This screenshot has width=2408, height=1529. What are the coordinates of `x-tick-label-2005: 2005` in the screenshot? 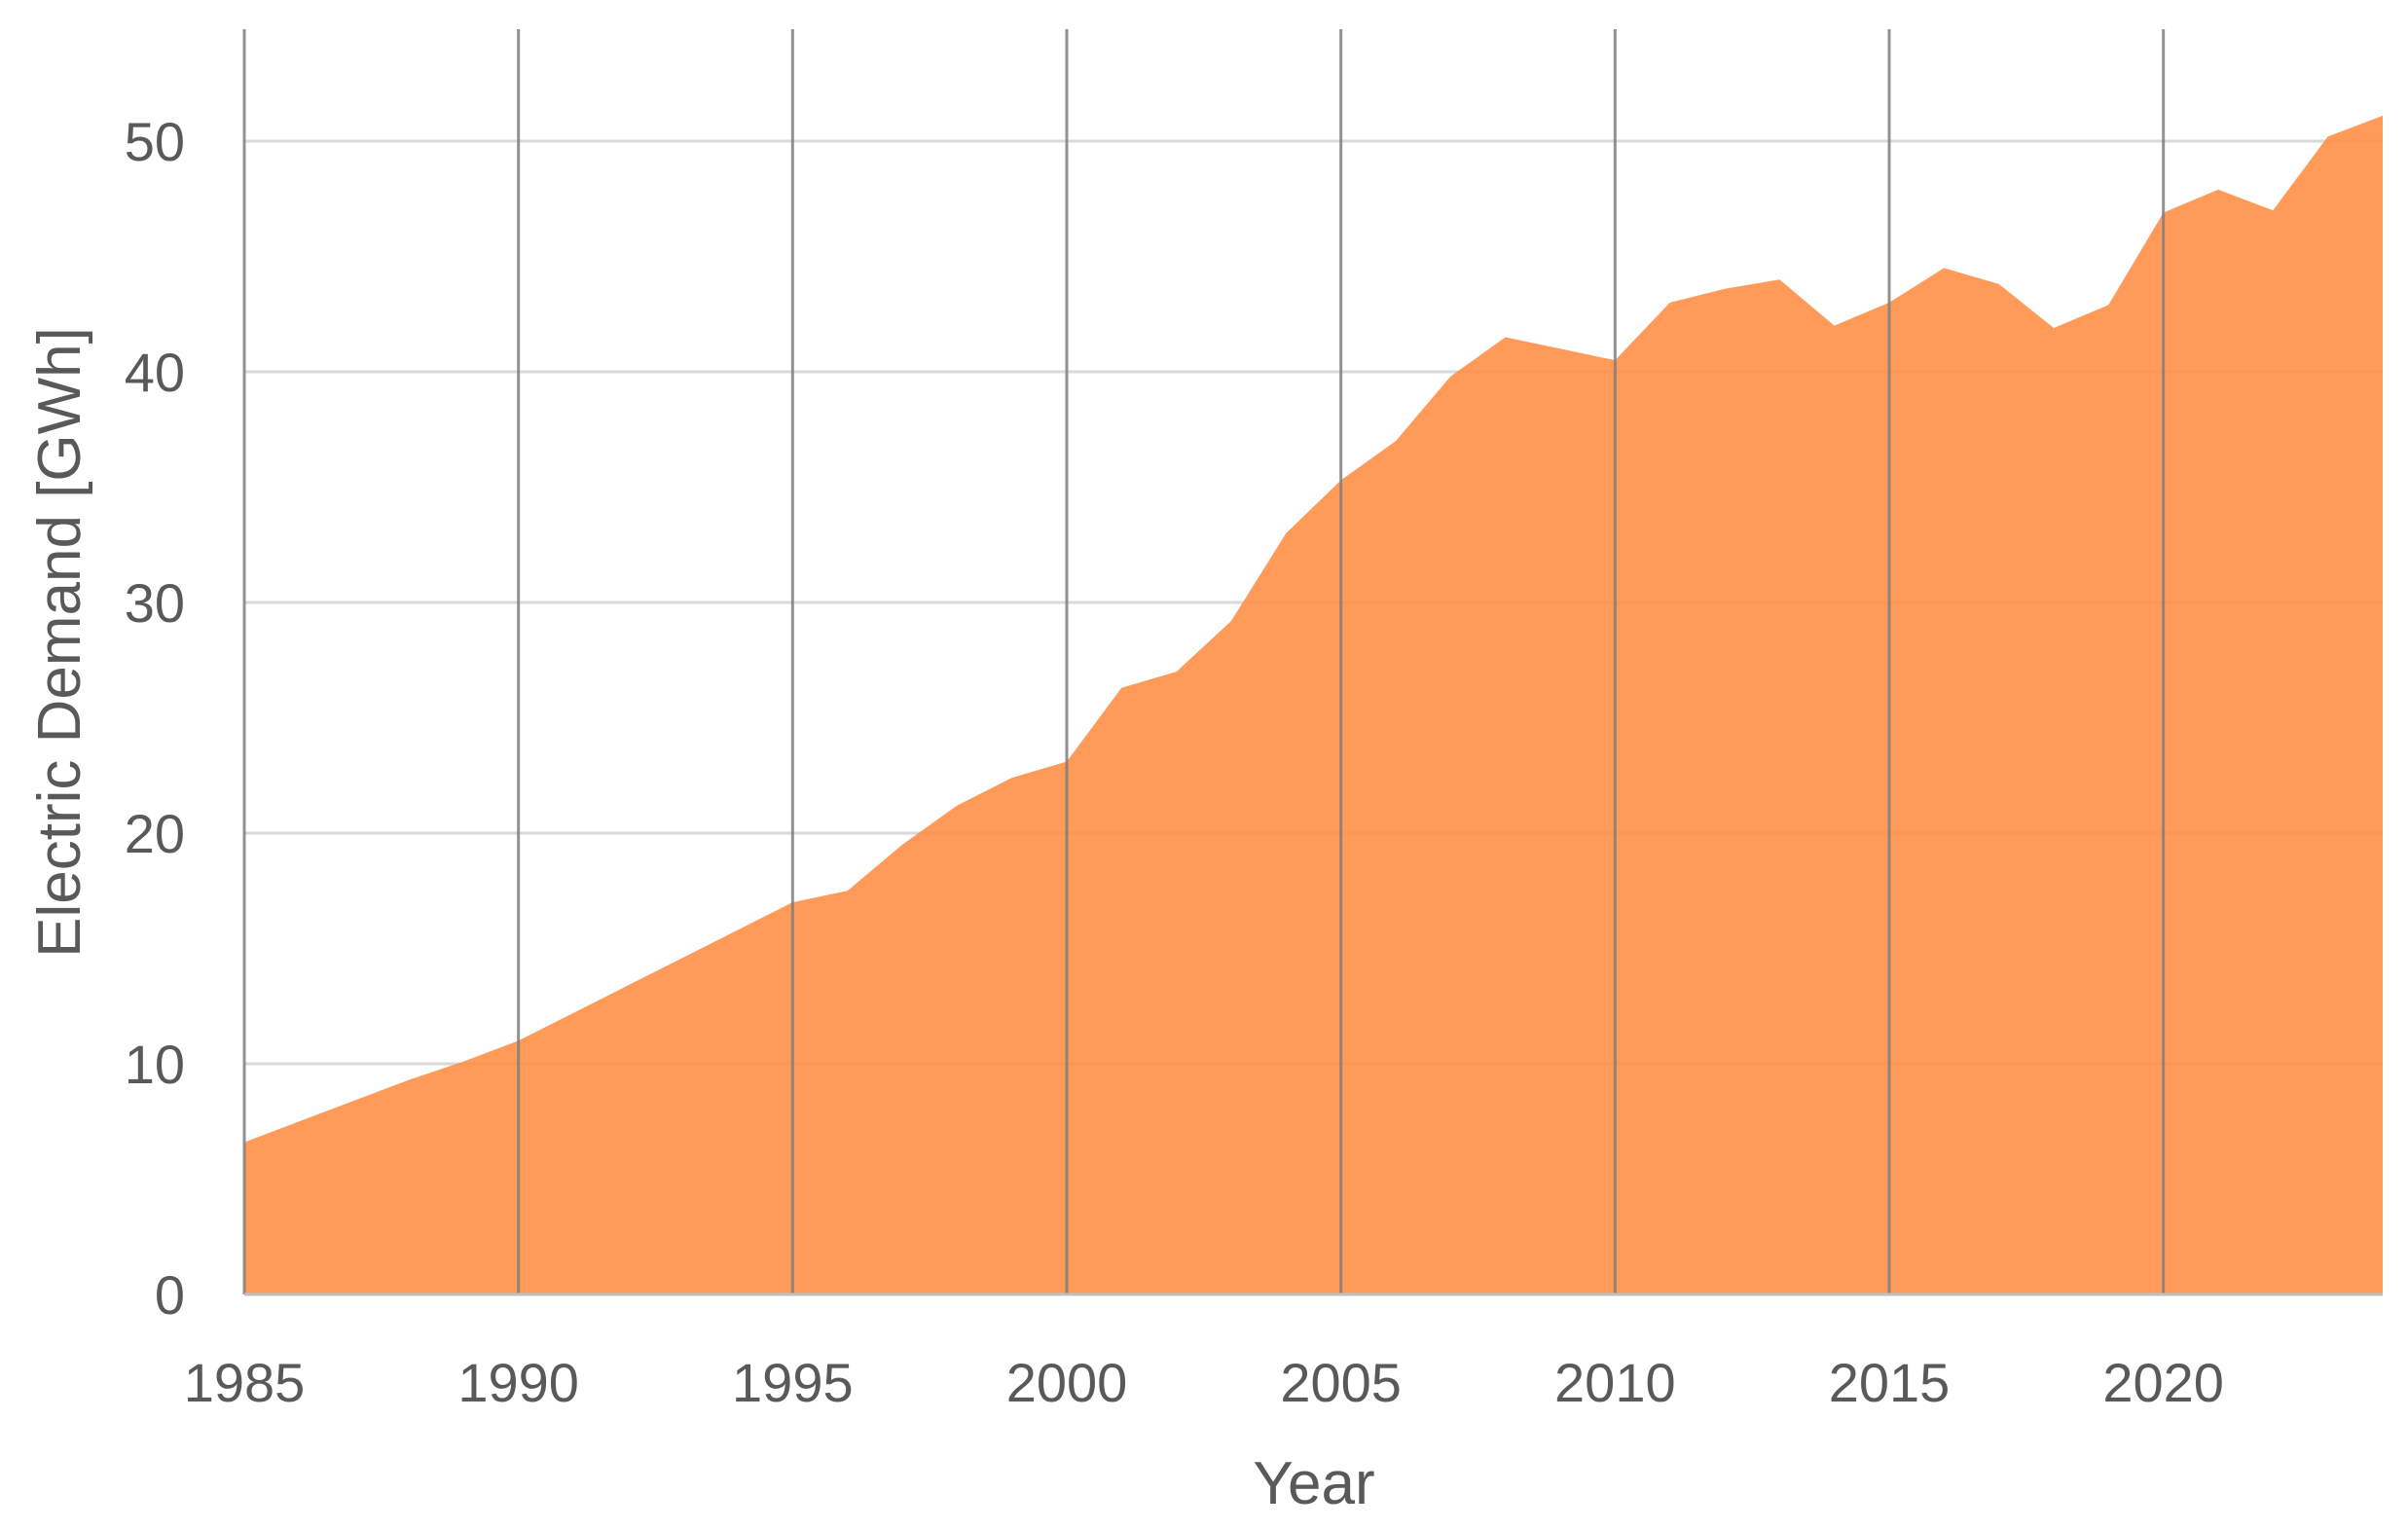 It's located at (1341, 1382).